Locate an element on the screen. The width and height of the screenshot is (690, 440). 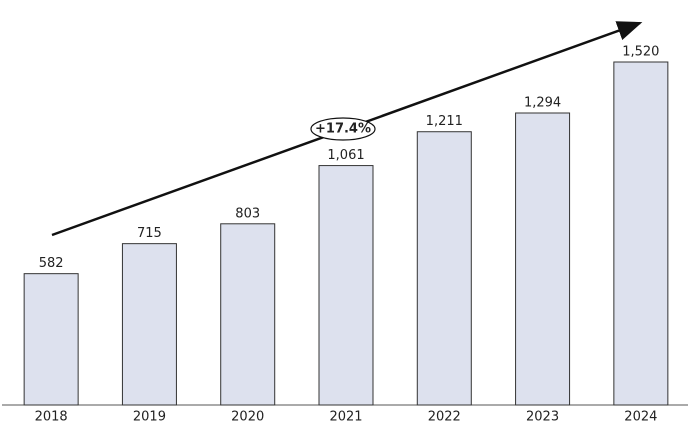
value-label: 803 is located at coordinates (247, 213).